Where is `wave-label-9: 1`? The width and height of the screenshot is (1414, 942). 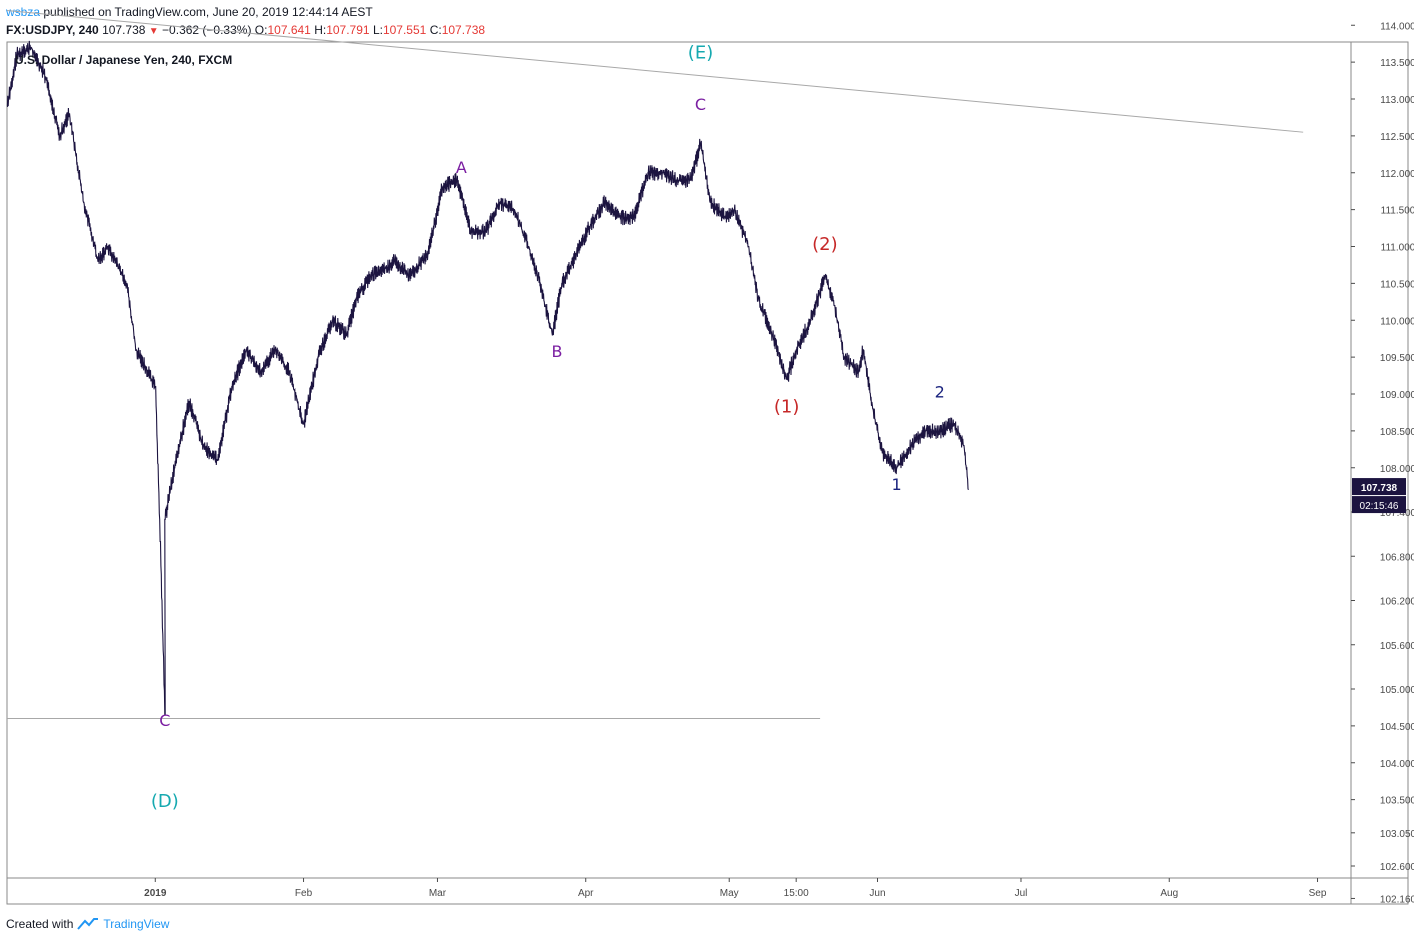
wave-label-9: 1 is located at coordinates (897, 484).